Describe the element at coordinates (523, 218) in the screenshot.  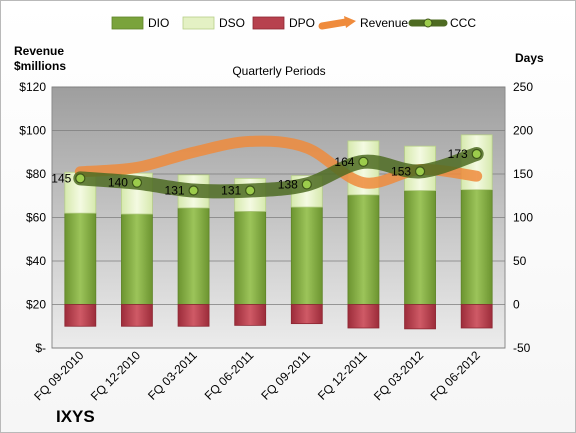
I see `right-tick-label: 100` at that location.